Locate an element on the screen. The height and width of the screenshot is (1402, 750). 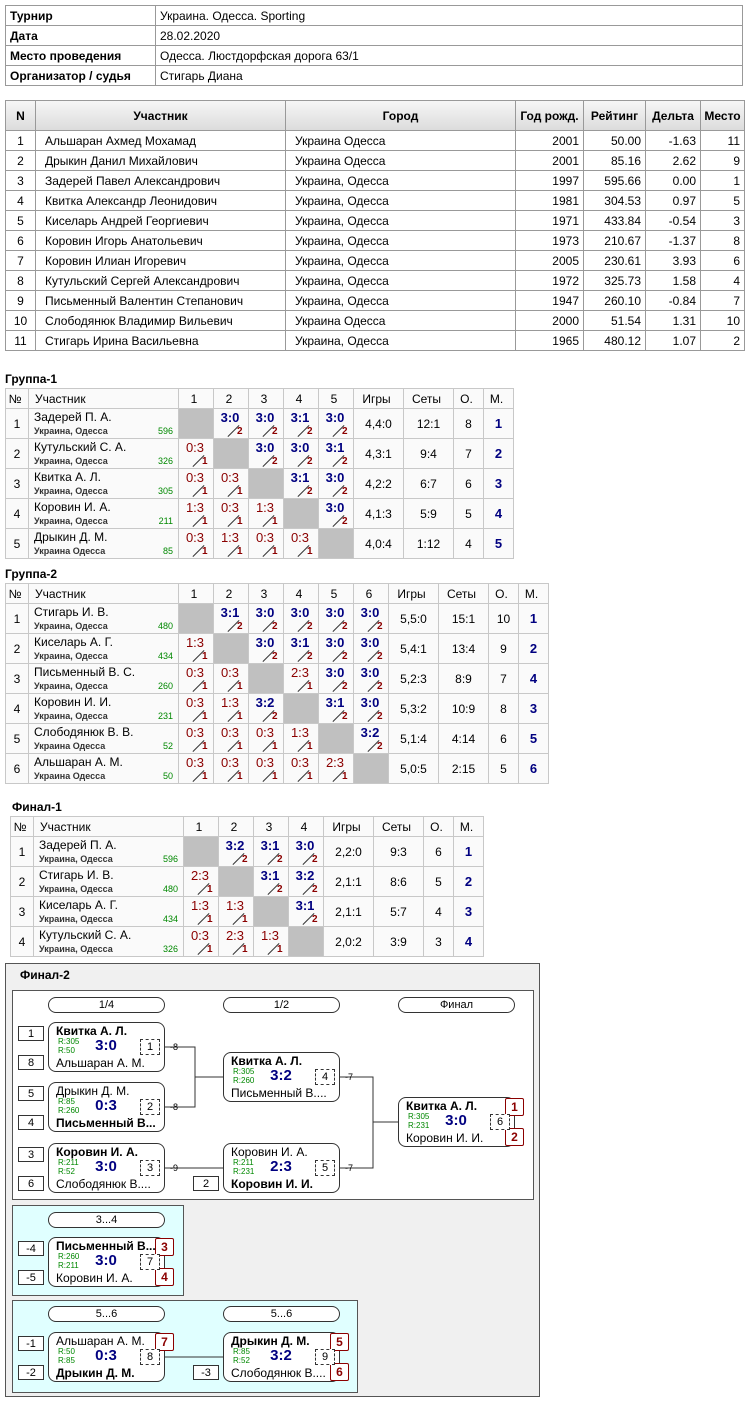
match-score: 3:1 is located at coordinates (300, 477).